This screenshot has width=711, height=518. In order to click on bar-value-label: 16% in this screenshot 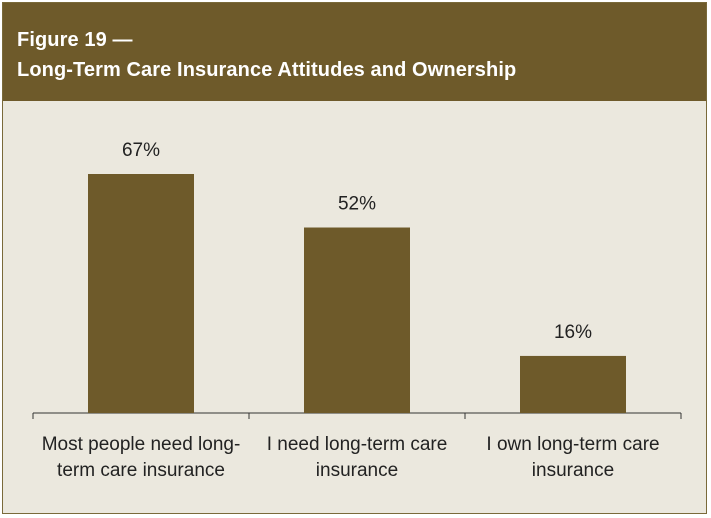, I will do `click(573, 332)`.